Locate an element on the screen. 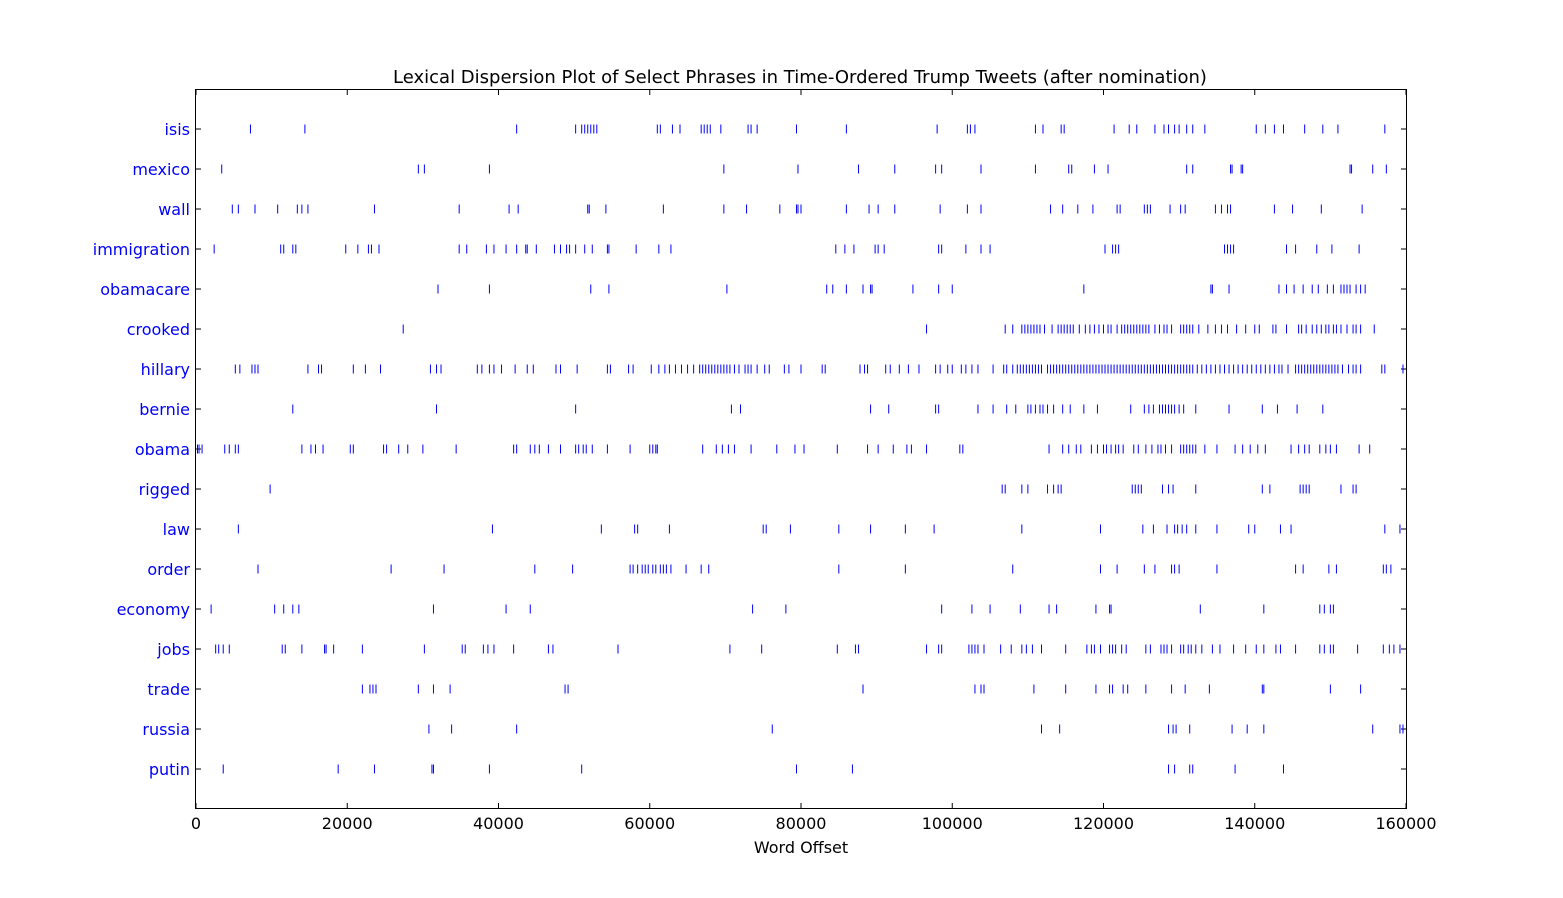 This screenshot has height=898, width=1563. series-putin is located at coordinates (753, 769).